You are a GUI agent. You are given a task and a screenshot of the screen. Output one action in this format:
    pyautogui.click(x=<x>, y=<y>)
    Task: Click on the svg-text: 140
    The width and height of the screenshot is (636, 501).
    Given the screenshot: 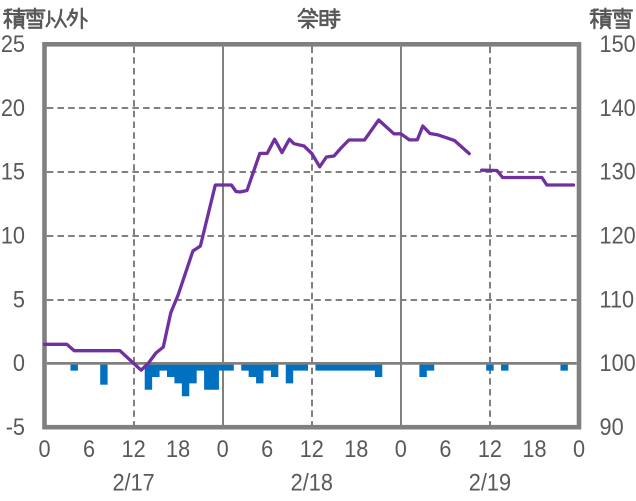 What is the action you would take?
    pyautogui.click(x=618, y=107)
    